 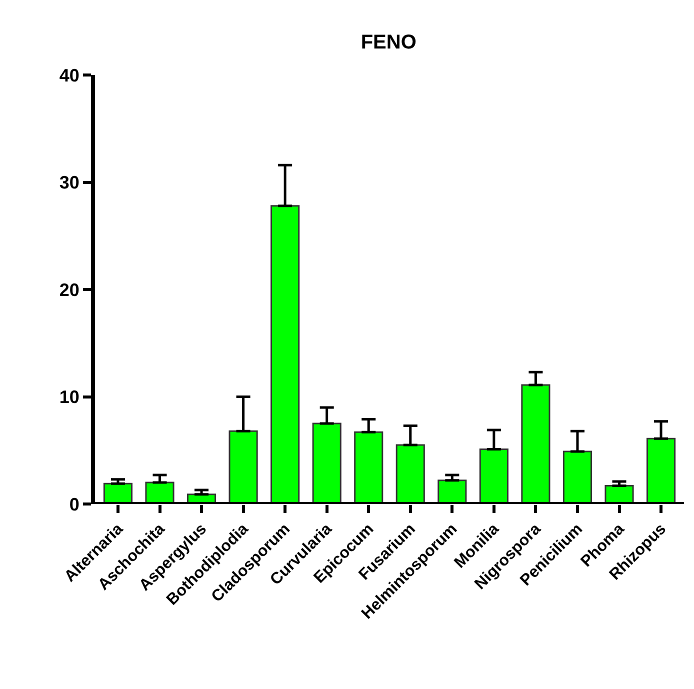 I want to click on y-tick-label: 0, so click(x=74, y=504).